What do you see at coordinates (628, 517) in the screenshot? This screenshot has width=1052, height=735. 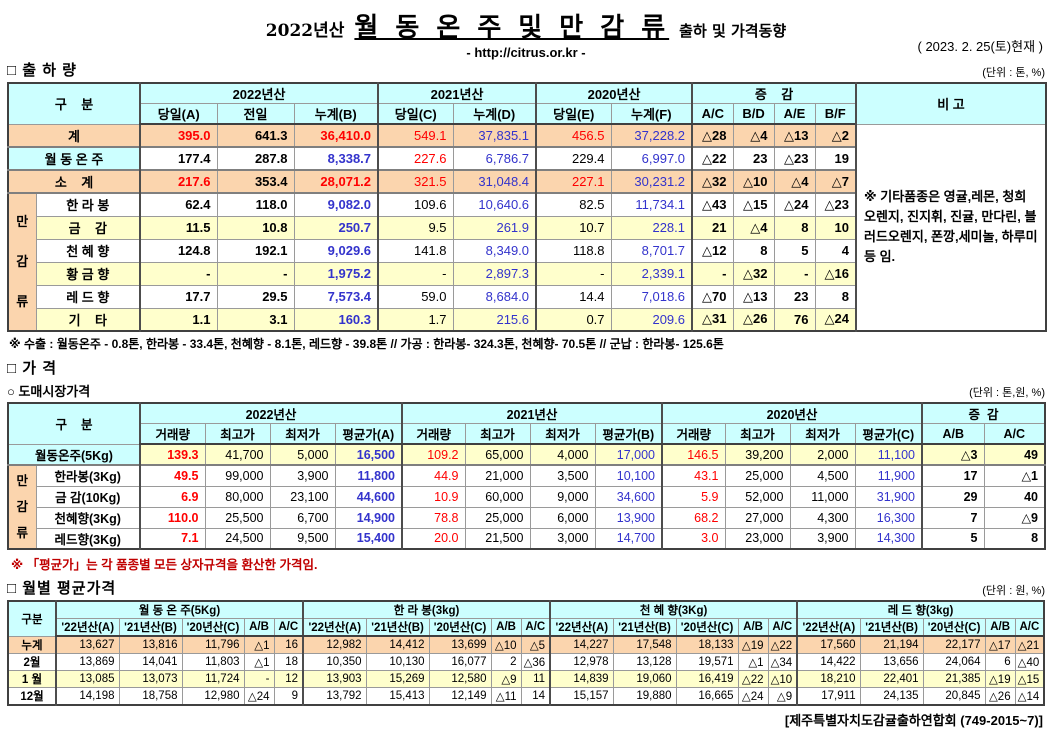 I see `table-cell: 13,900` at bounding box center [628, 517].